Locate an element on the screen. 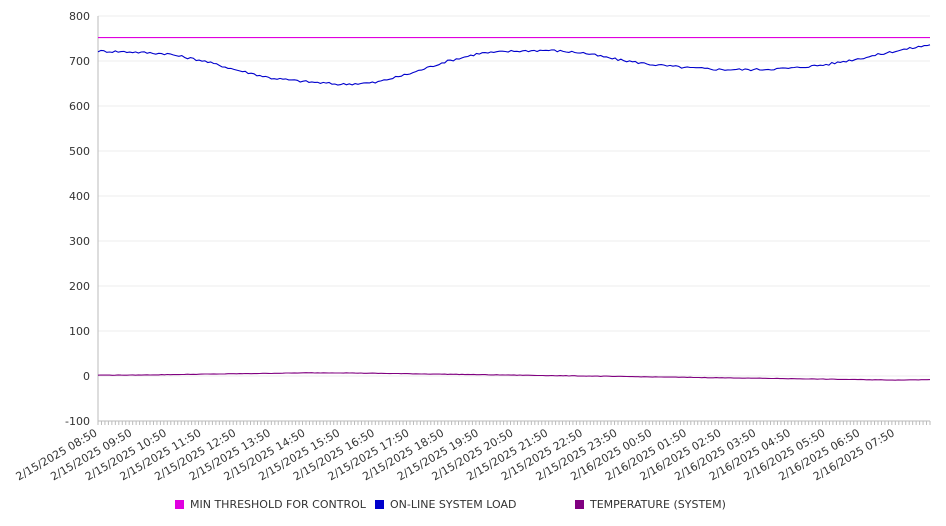 Image resolution: width=946 pixels, height=526 pixels. legend-item-temperature: TEMPERATURE (SYSTEM) is located at coordinates (650, 504).